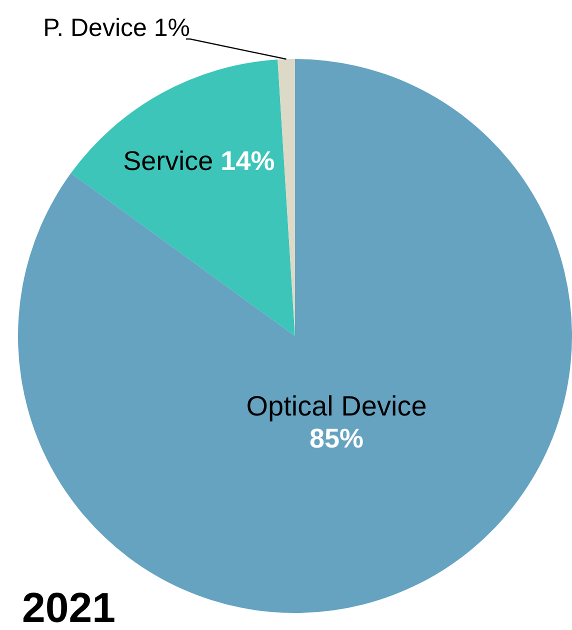 The width and height of the screenshot is (572, 630). Describe the element at coordinates (244, 161) in the screenshot. I see `data-label: 14%` at that location.